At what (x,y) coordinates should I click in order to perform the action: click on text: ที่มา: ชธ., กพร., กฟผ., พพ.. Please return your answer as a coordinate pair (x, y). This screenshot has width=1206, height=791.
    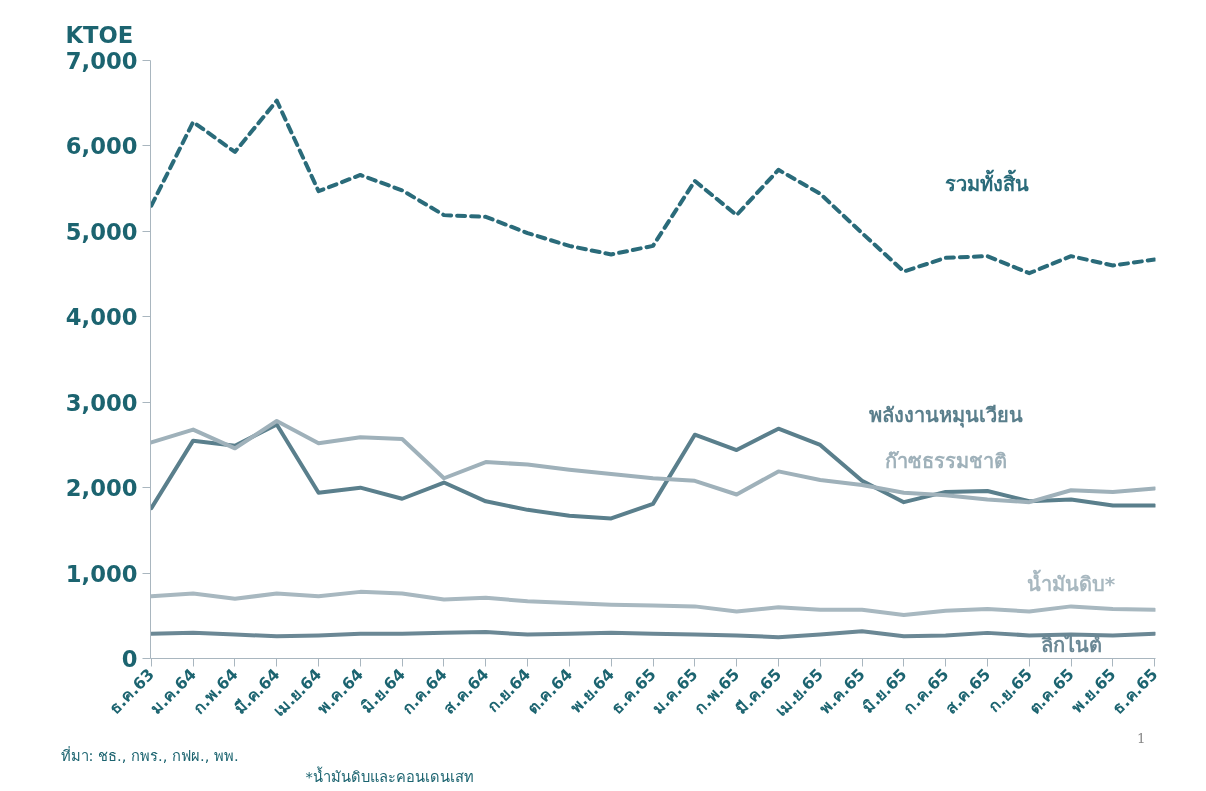
    Looking at the image, I should click on (149, 754).